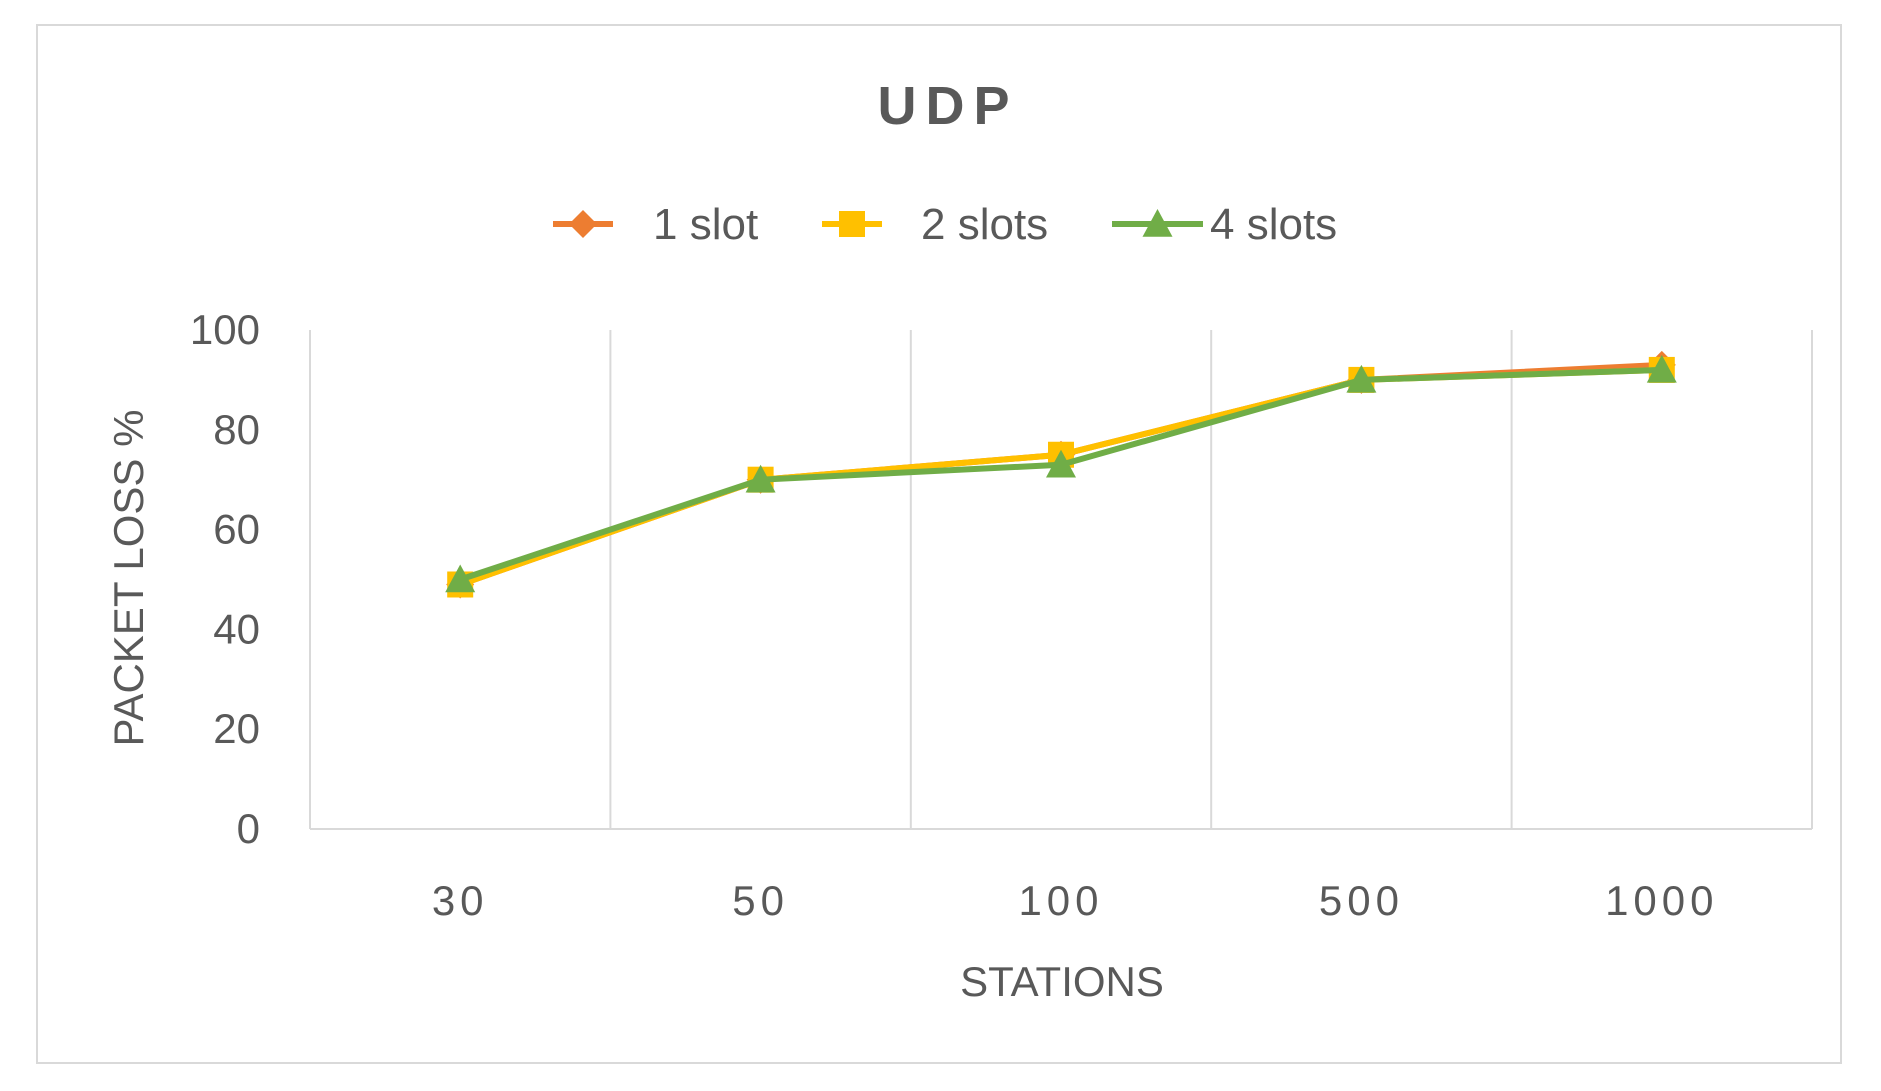 The image size is (1881, 1091). What do you see at coordinates (225, 329) in the screenshot?
I see `y-tick-label: 100` at bounding box center [225, 329].